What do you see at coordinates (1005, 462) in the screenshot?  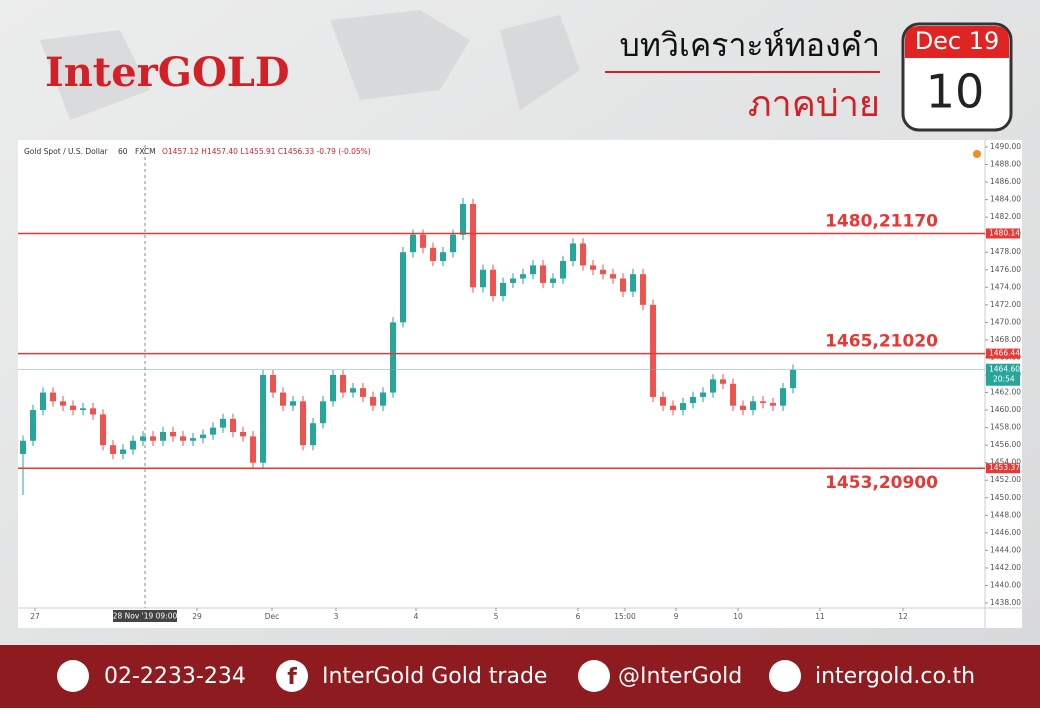 I see `y-tick-label: 1454.00` at bounding box center [1005, 462].